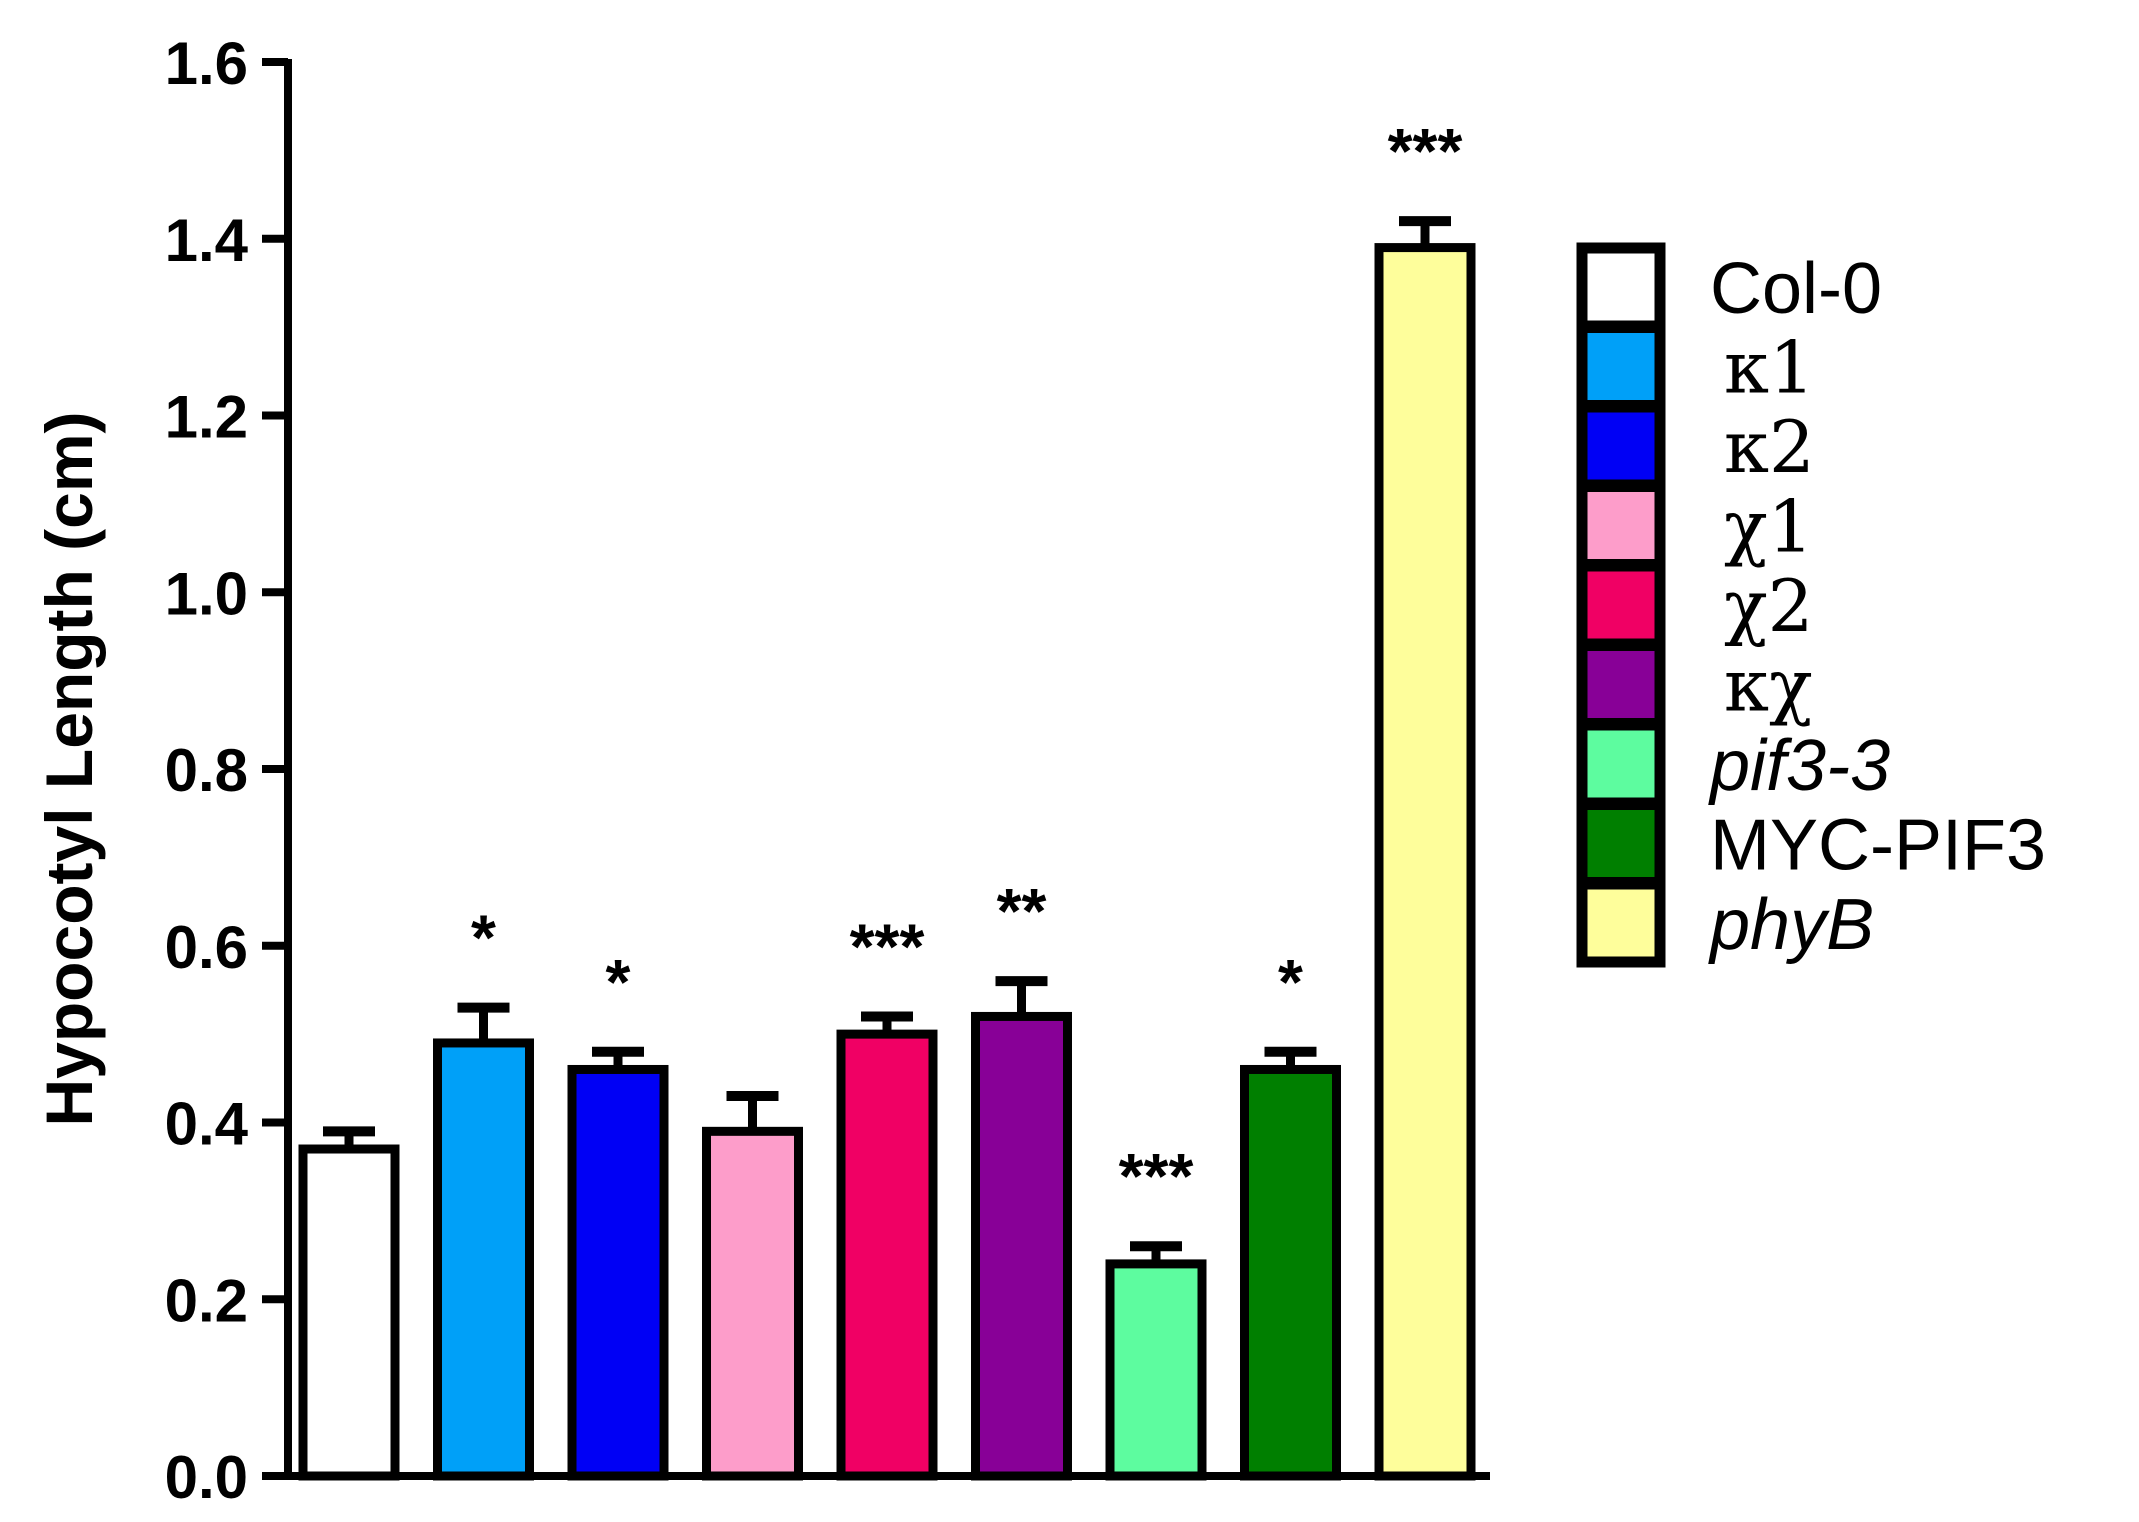  Describe the element at coordinates (206, 770) in the screenshot. I see `y-tick-label: 0.8` at that location.